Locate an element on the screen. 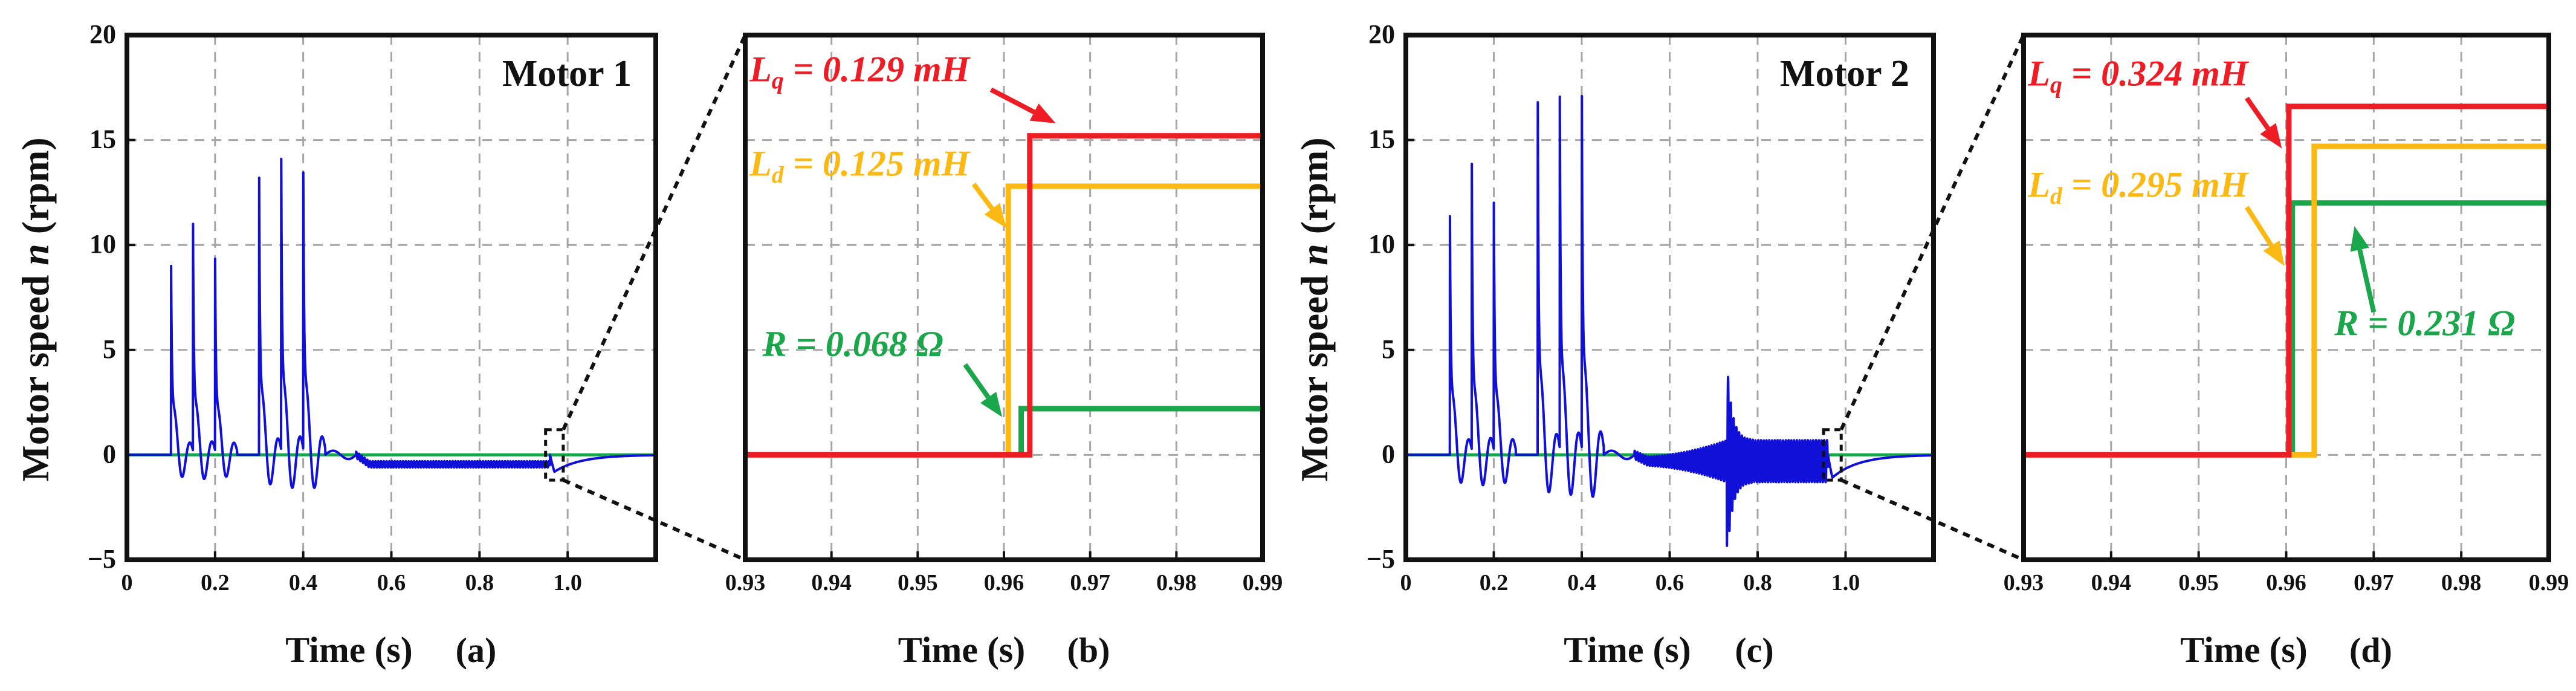 The height and width of the screenshot is (691, 2576). panel-label: (c) is located at coordinates (1754, 650).